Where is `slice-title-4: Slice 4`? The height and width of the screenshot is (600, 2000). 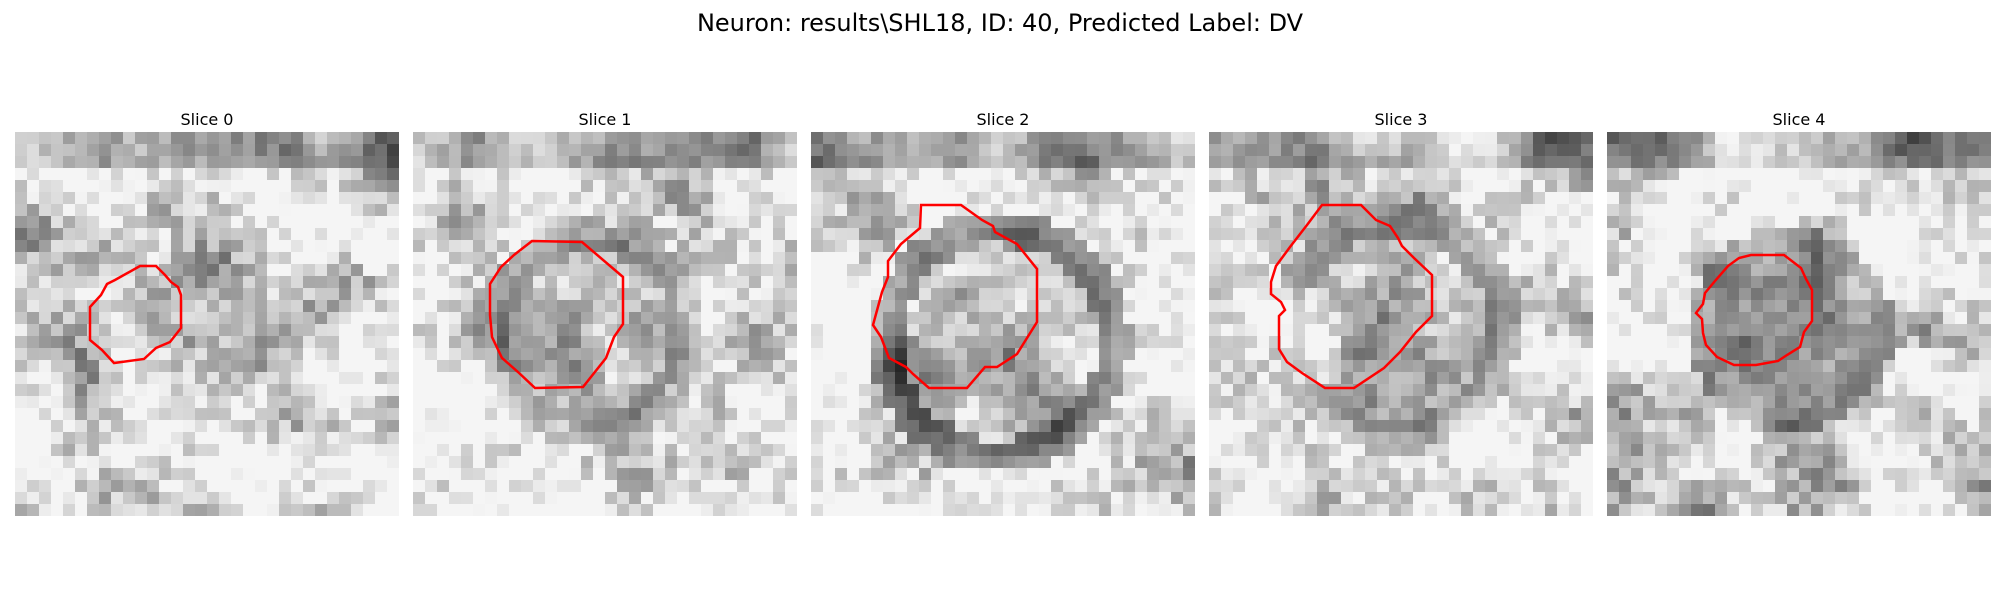 slice-title-4: Slice 4 is located at coordinates (1799, 121).